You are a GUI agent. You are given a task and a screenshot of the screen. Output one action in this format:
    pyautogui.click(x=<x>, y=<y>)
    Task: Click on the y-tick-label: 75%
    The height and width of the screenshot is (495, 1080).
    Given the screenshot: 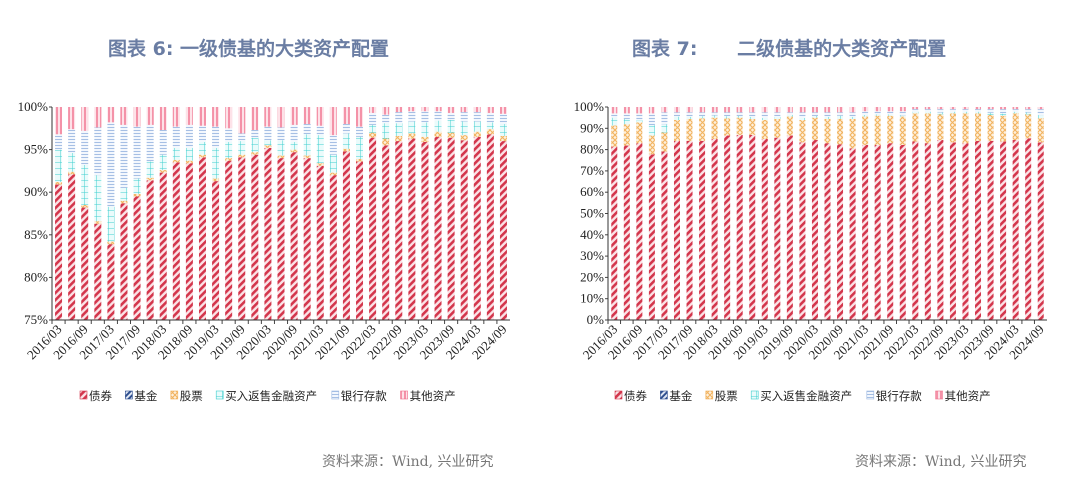 What is the action you would take?
    pyautogui.click(x=36, y=319)
    